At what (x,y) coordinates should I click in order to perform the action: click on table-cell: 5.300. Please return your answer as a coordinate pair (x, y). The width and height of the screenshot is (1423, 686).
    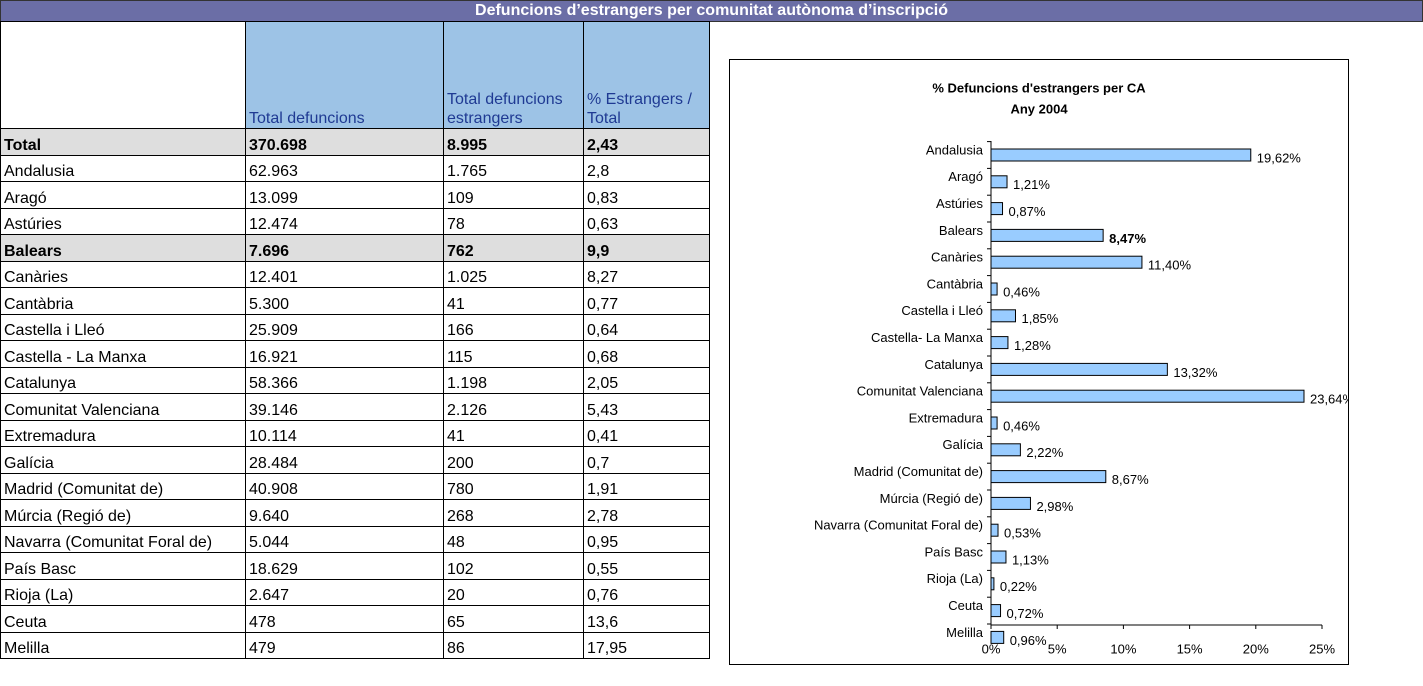
    Looking at the image, I should click on (344, 301).